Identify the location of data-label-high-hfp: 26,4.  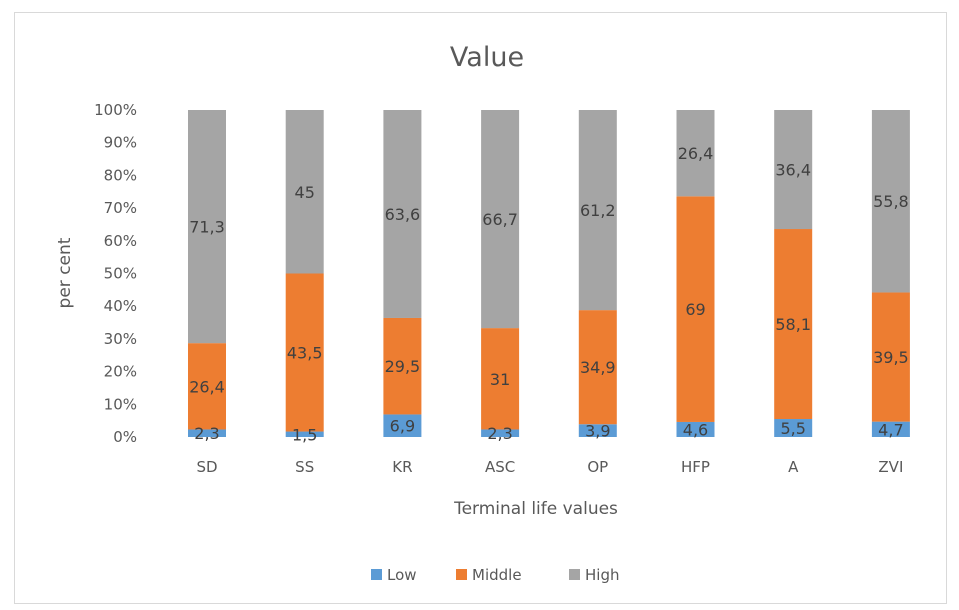
(696, 153).